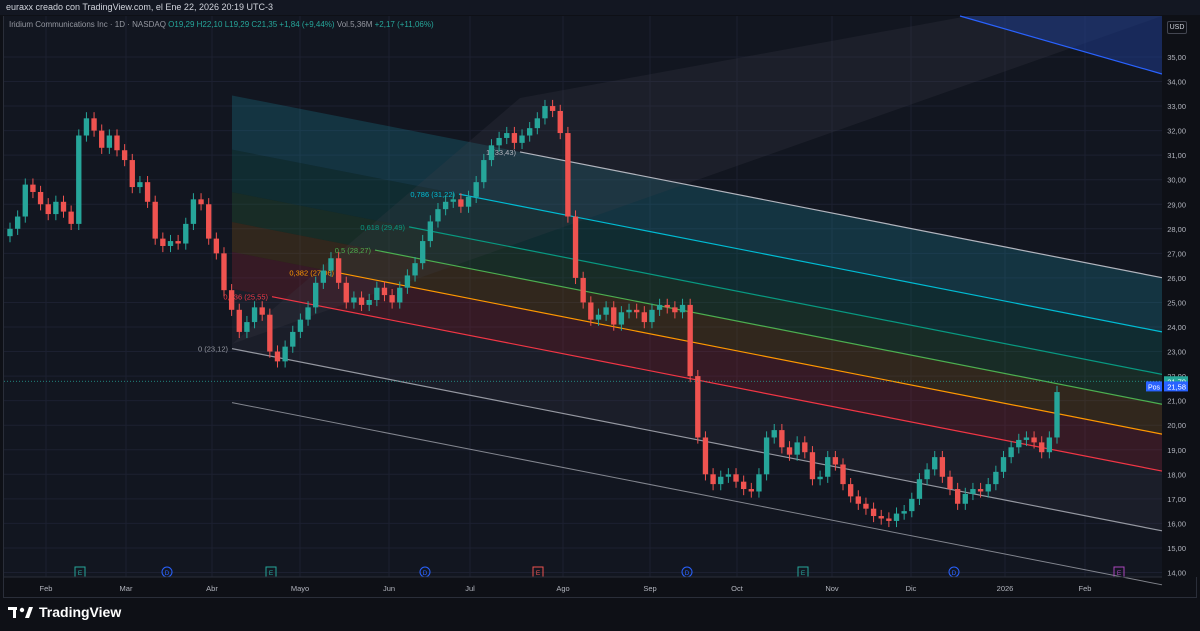 This screenshot has height=631, width=1200. What do you see at coordinates (1176, 155) in the screenshot?
I see `y-tick-label: 31,00` at bounding box center [1176, 155].